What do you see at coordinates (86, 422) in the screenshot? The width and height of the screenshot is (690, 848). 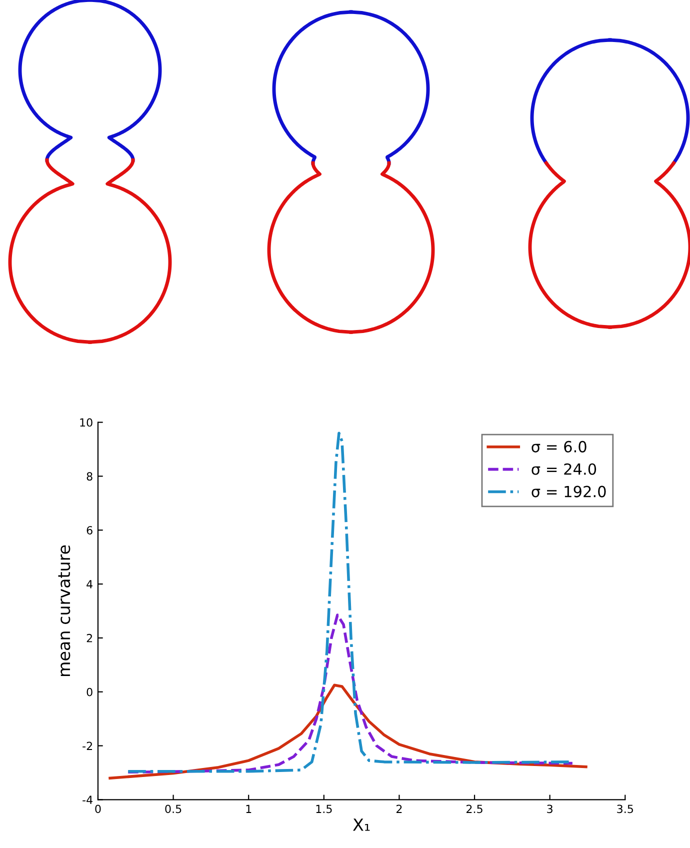 I see `y-tick-label: 10` at bounding box center [86, 422].